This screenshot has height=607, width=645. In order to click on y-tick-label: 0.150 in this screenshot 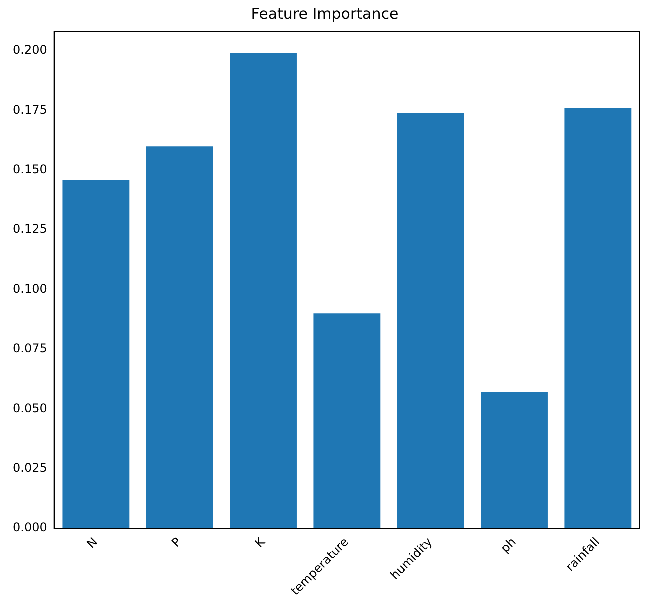, I will do `click(30, 169)`.